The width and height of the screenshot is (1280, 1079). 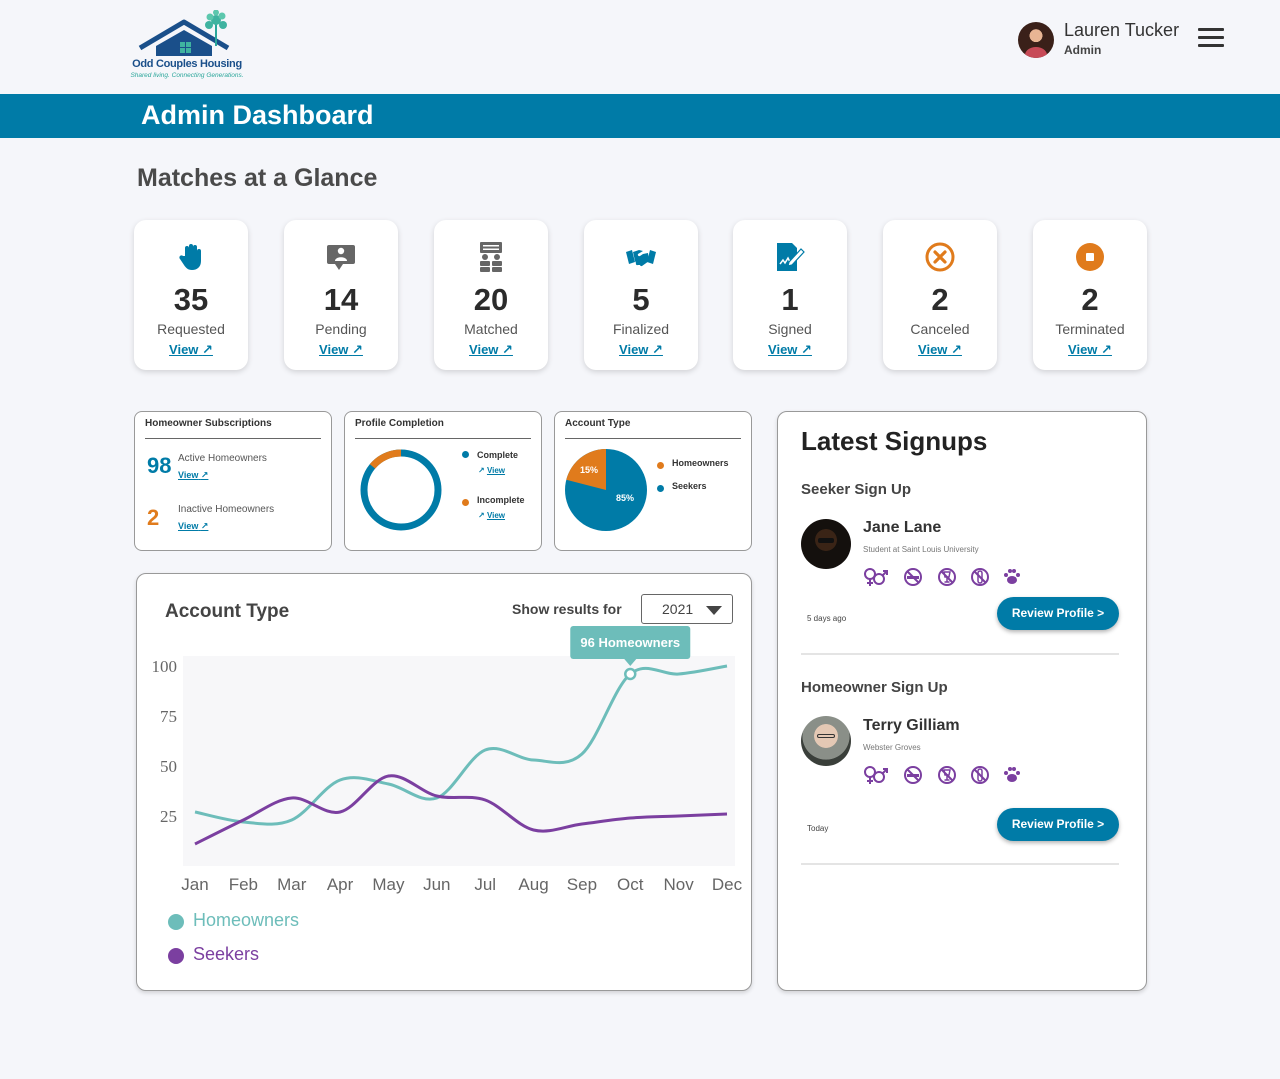 I want to click on tooltip-text: 96 Homeowners, so click(x=630, y=642).